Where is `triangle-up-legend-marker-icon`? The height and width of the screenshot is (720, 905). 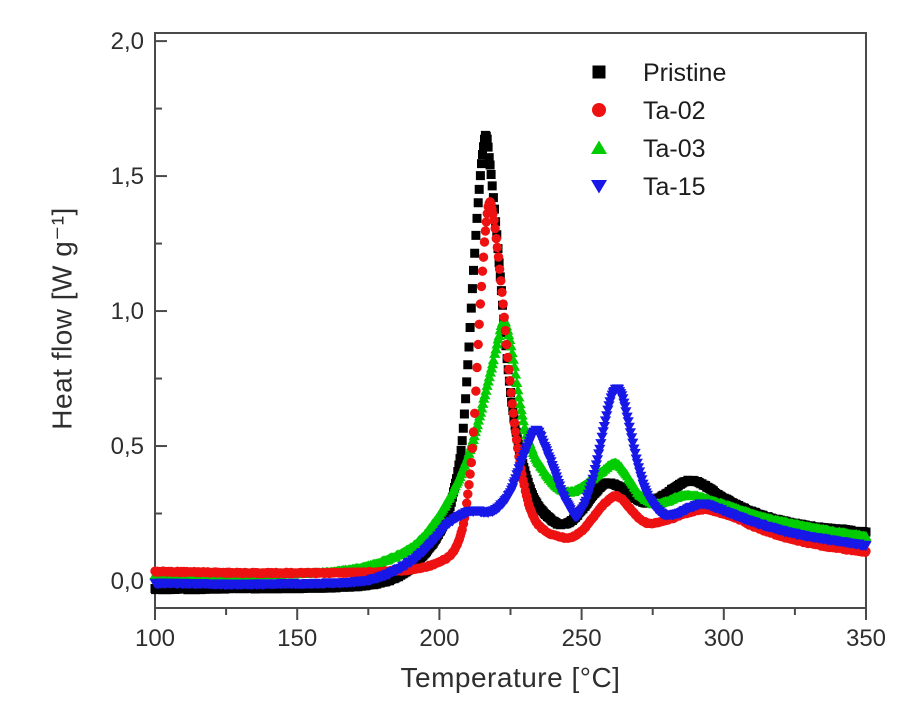 triangle-up-legend-marker-icon is located at coordinates (599, 147).